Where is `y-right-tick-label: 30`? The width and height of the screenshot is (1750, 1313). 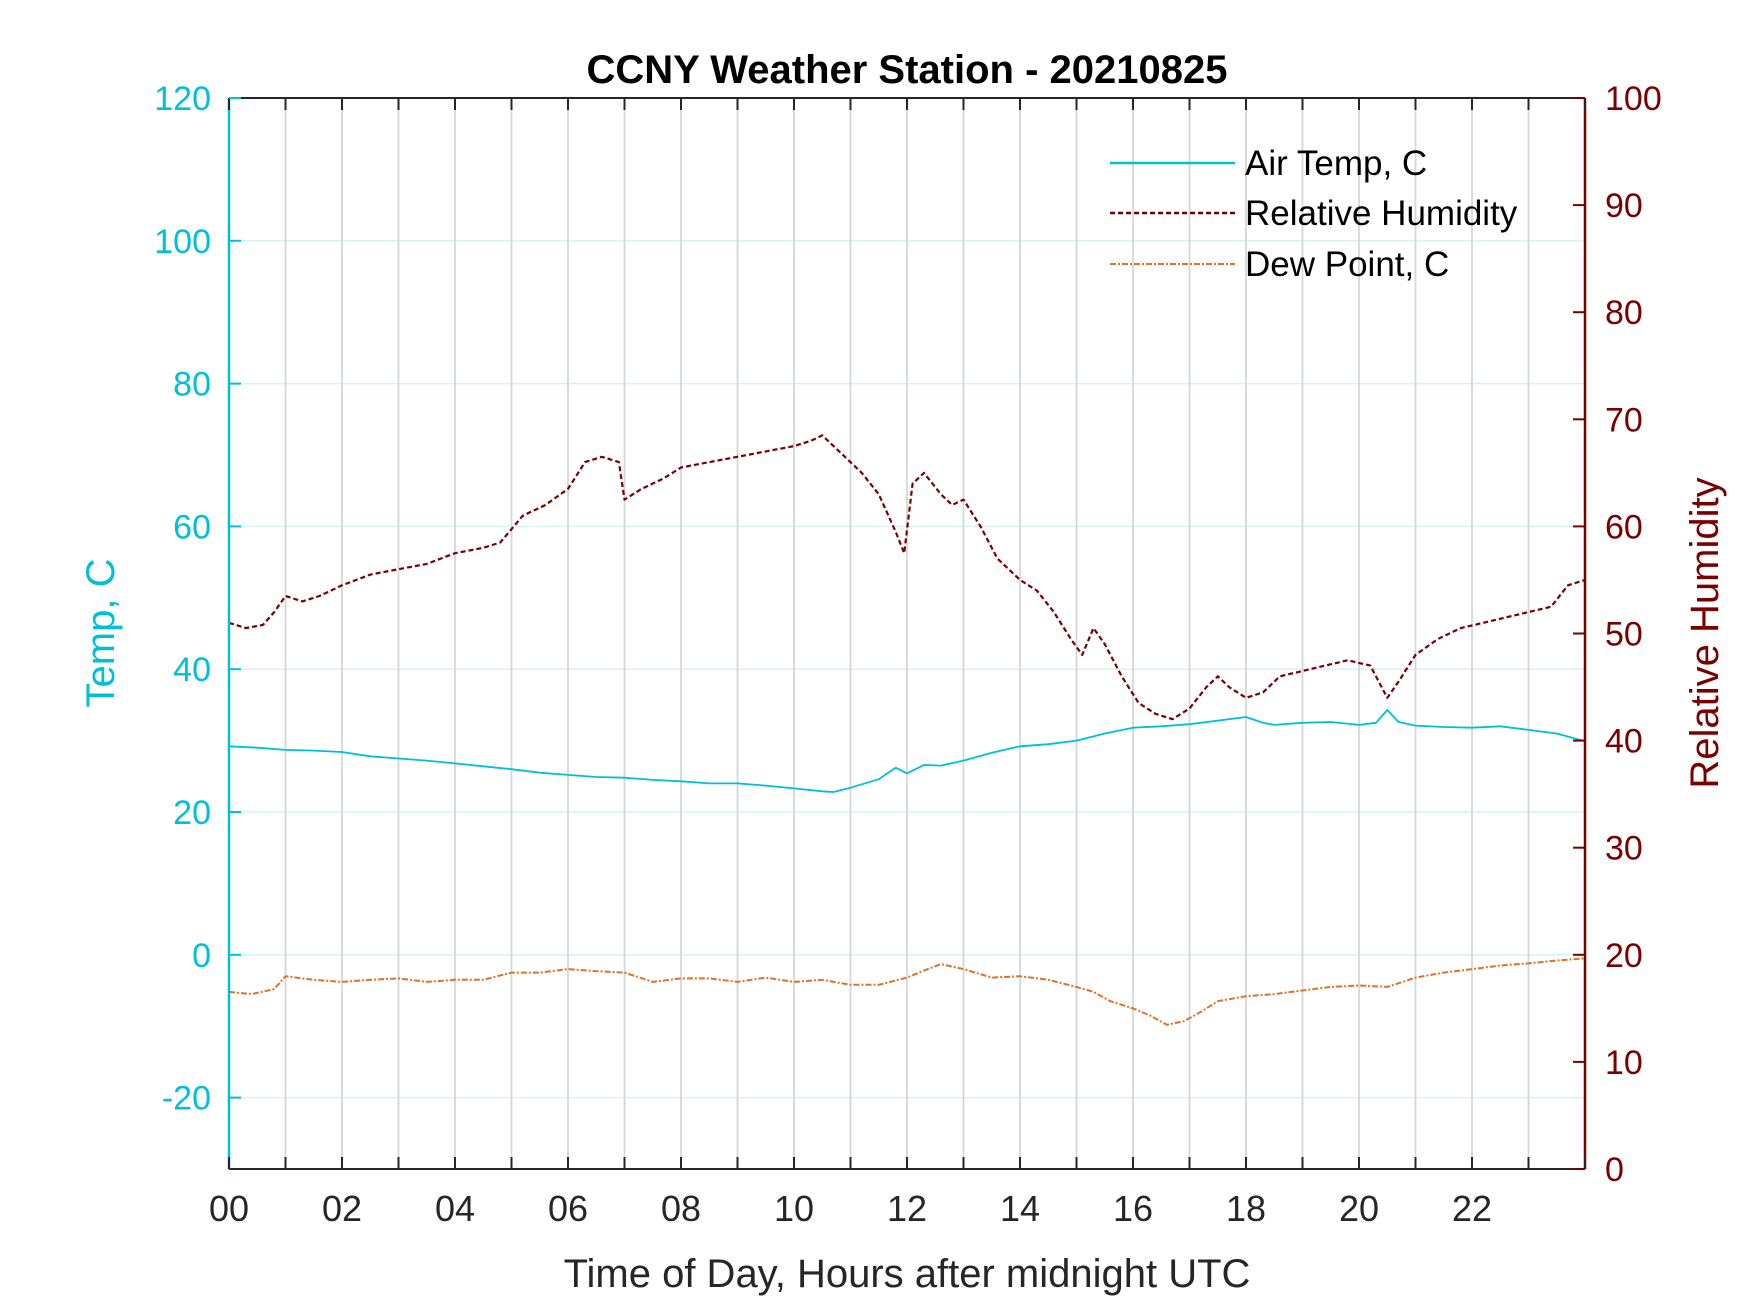 y-right-tick-label: 30 is located at coordinates (1624, 849).